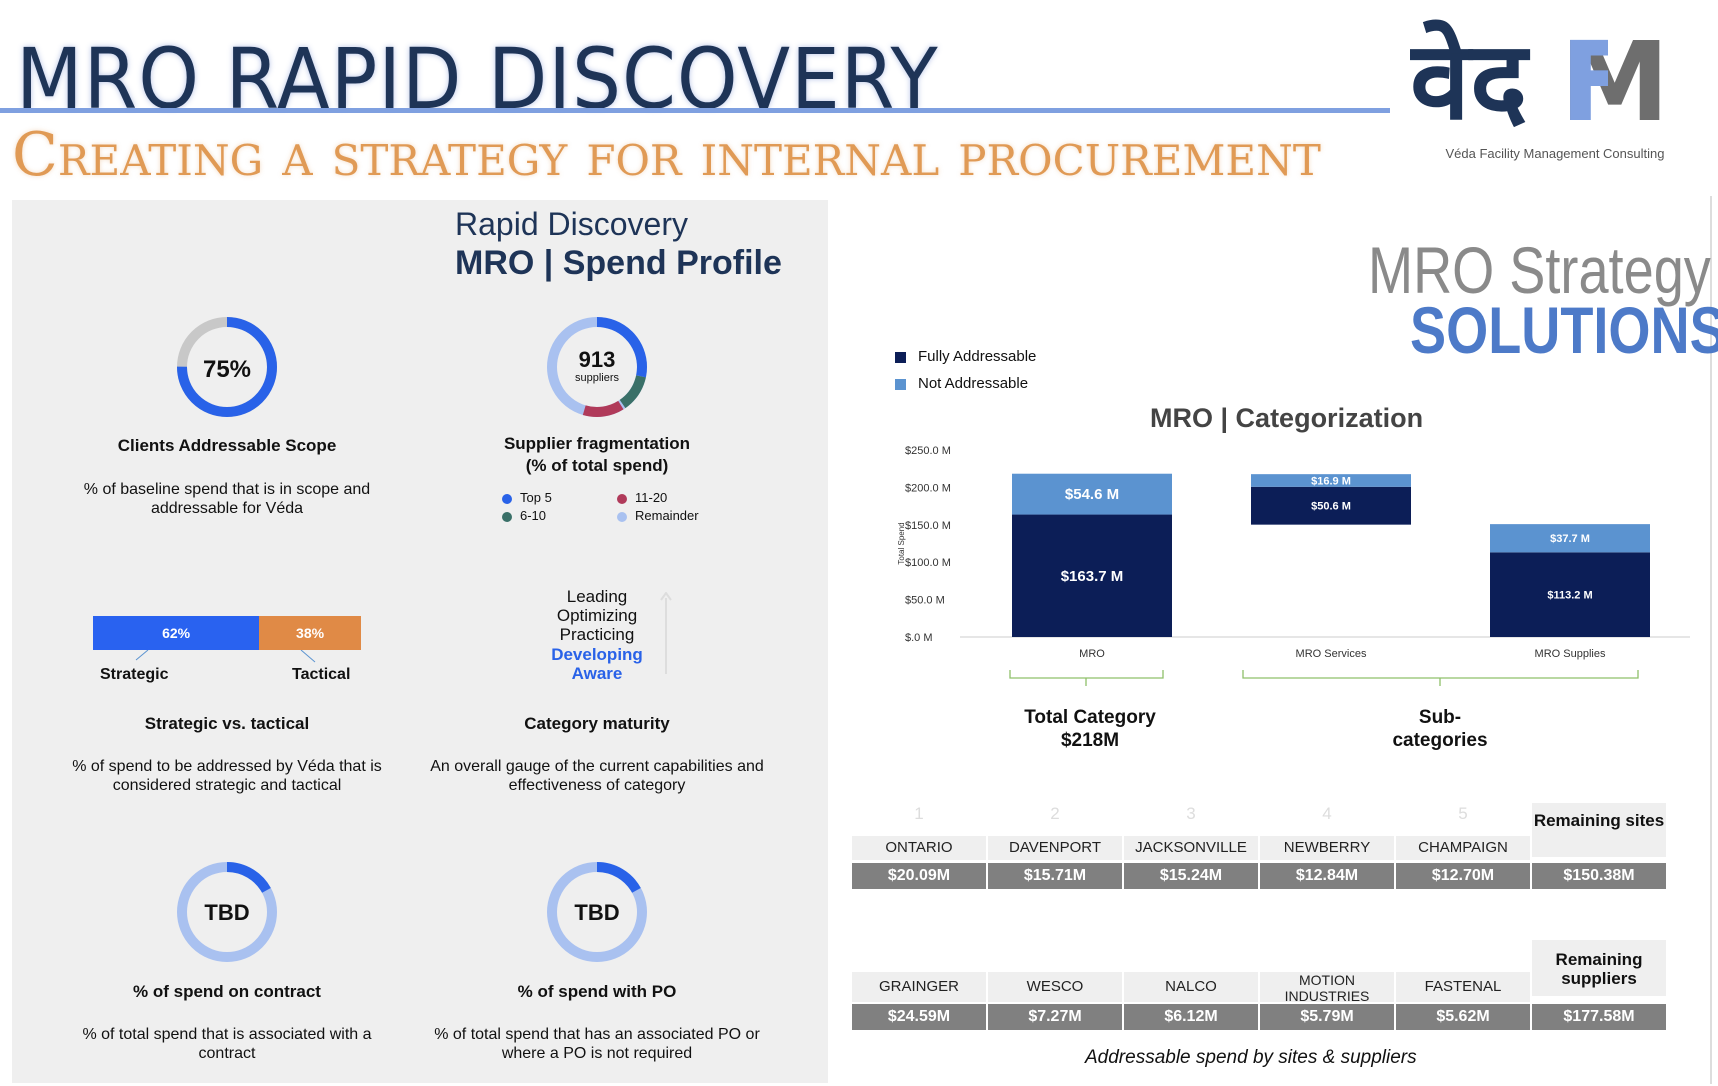  What do you see at coordinates (1555, 153) in the screenshot?
I see `logo-caption: Véda Facility Management Consulting` at bounding box center [1555, 153].